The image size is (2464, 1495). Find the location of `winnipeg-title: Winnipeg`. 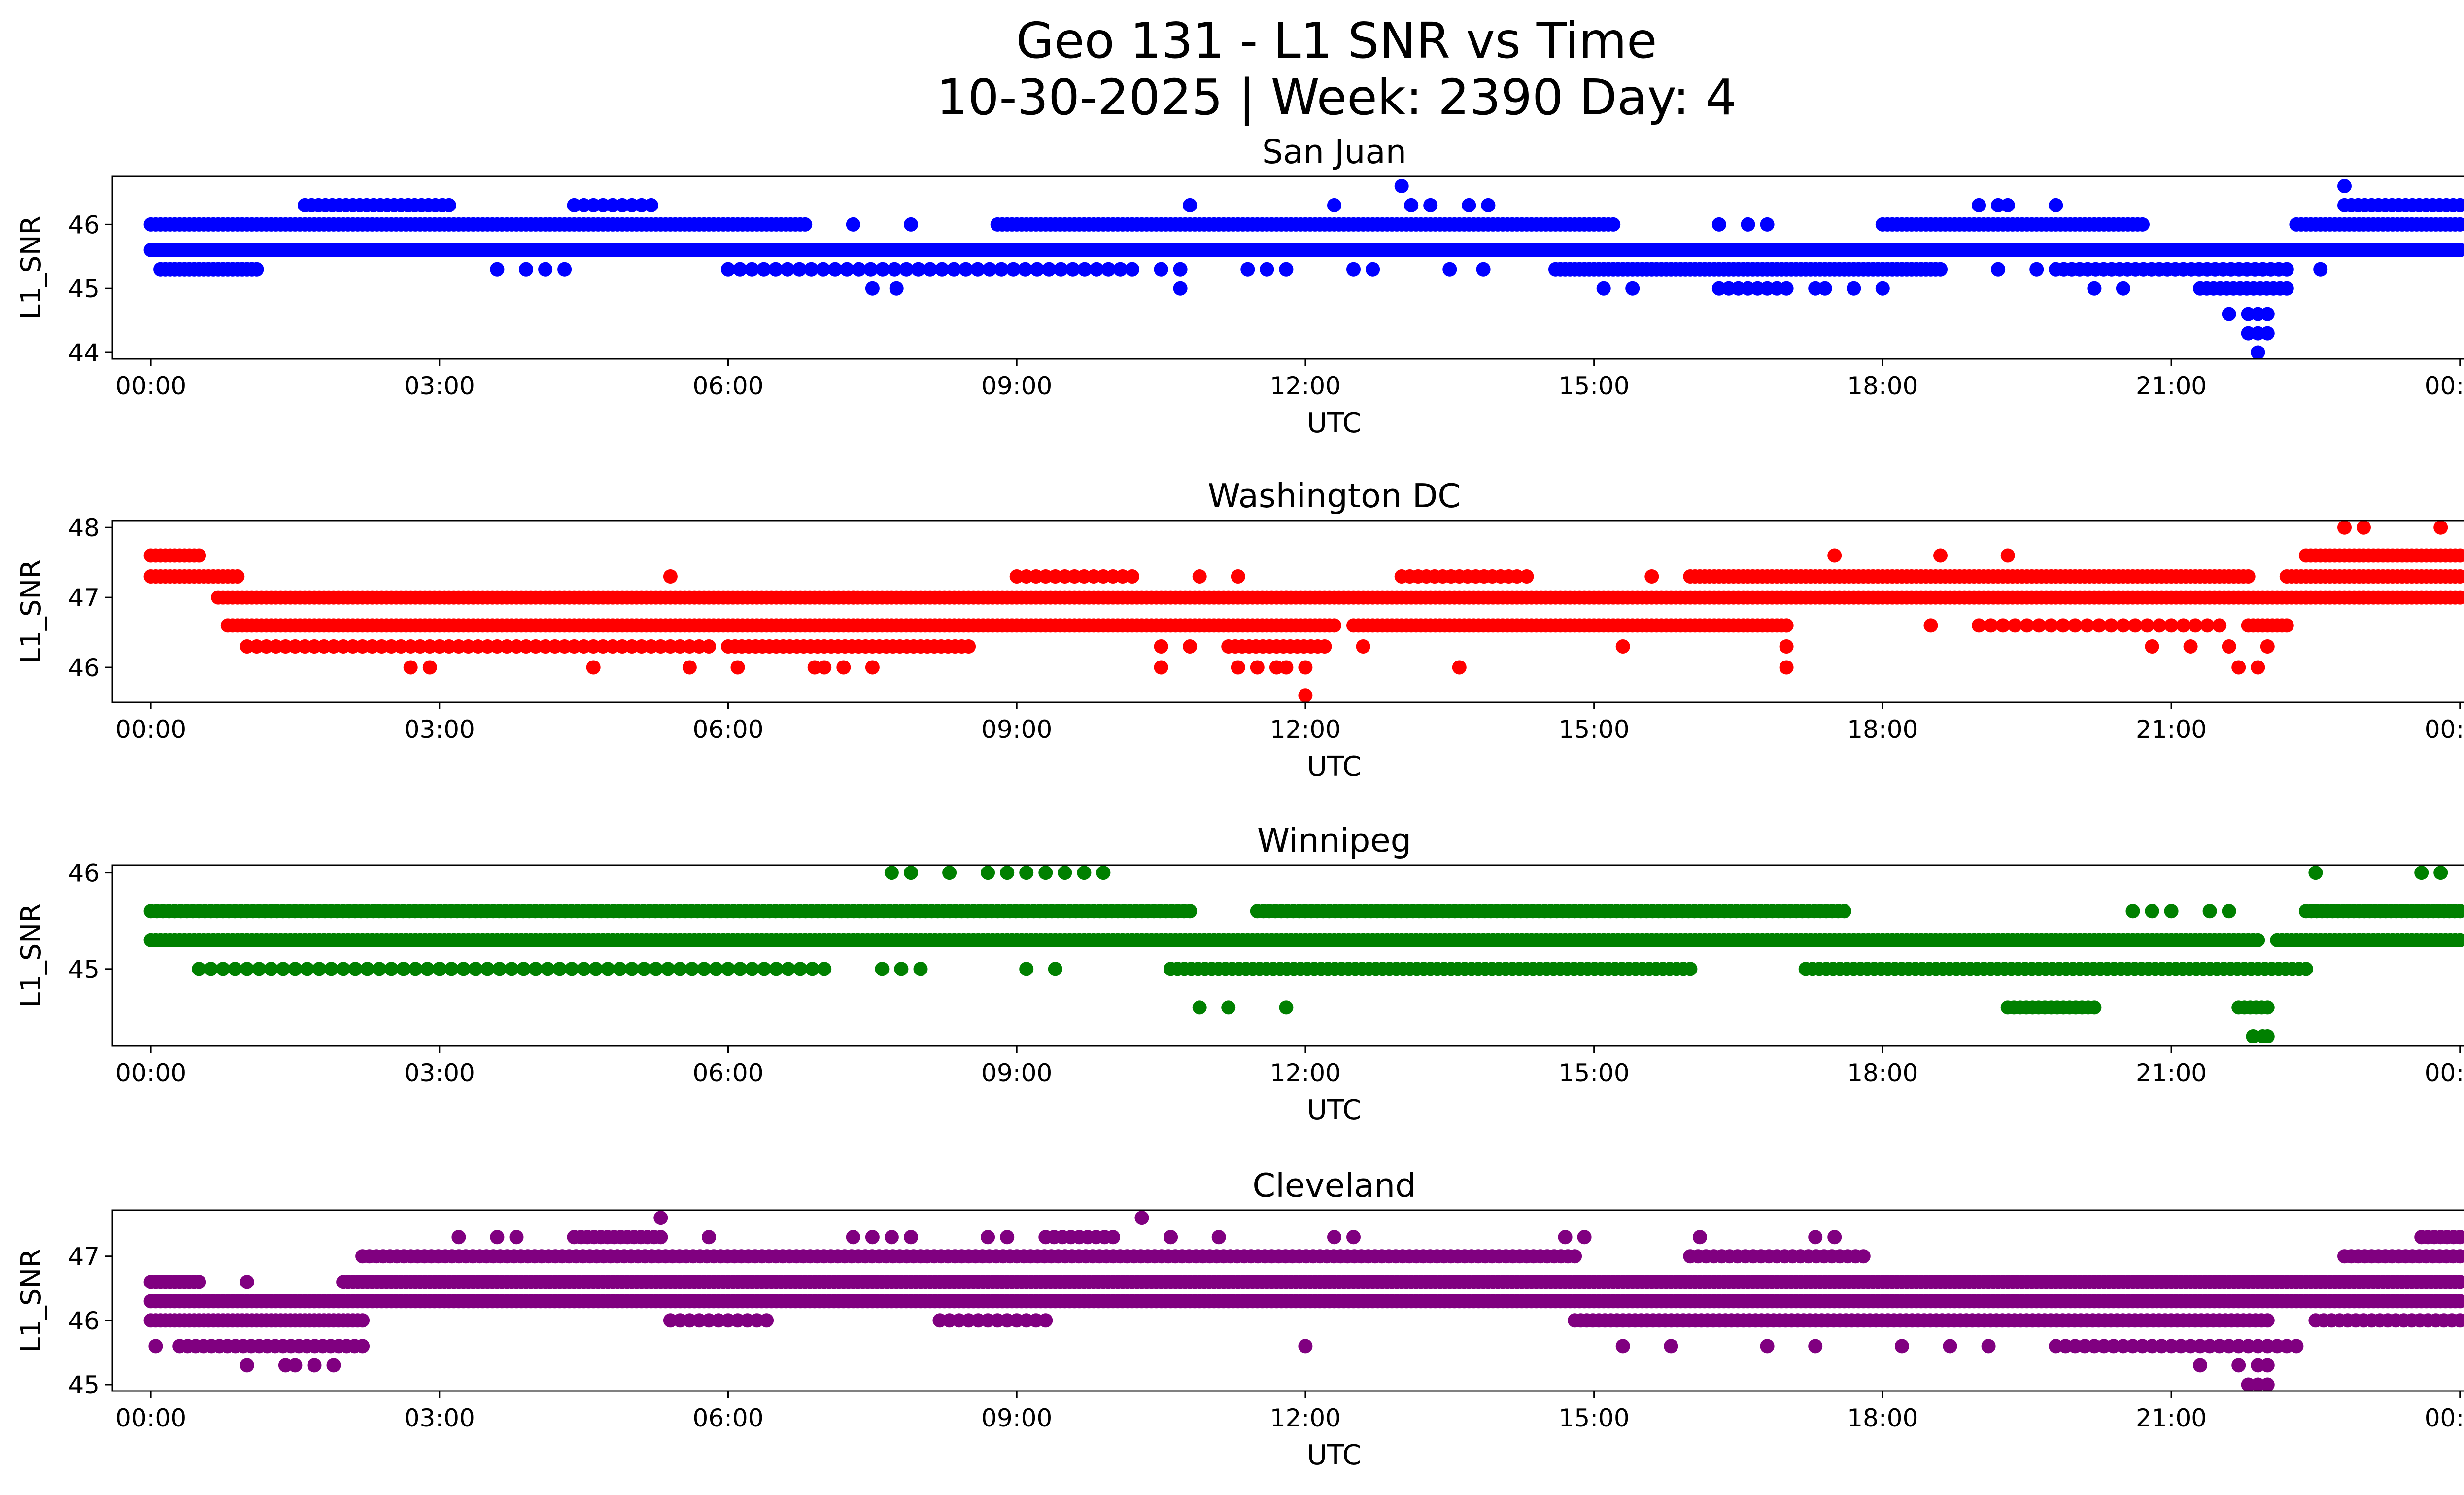

winnipeg-title: Winnipeg is located at coordinates (1334, 840).